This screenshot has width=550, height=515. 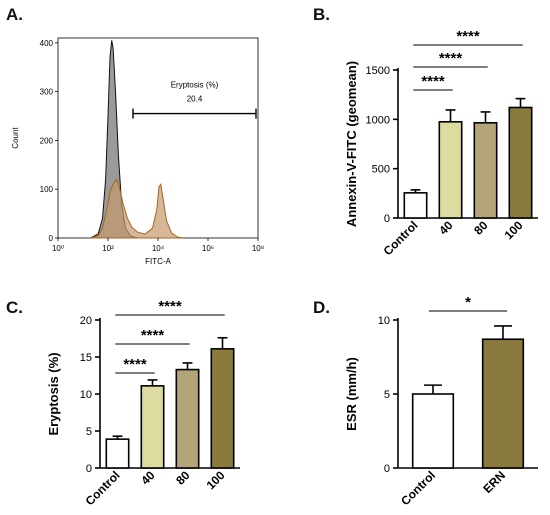 What do you see at coordinates (158, 248) in the screenshot?
I see `x-tick-label: 10⁴` at bounding box center [158, 248].